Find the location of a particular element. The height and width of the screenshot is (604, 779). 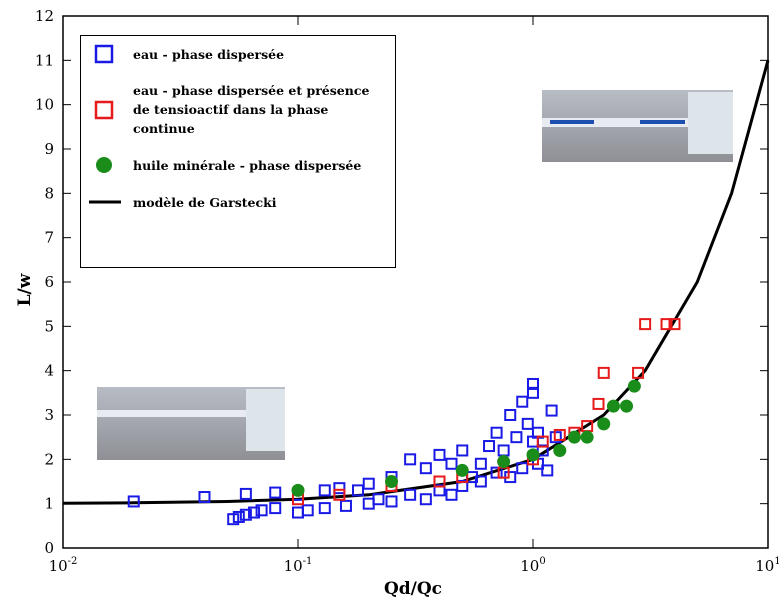

x-tick-label: 10¹ is located at coordinates (767, 565).